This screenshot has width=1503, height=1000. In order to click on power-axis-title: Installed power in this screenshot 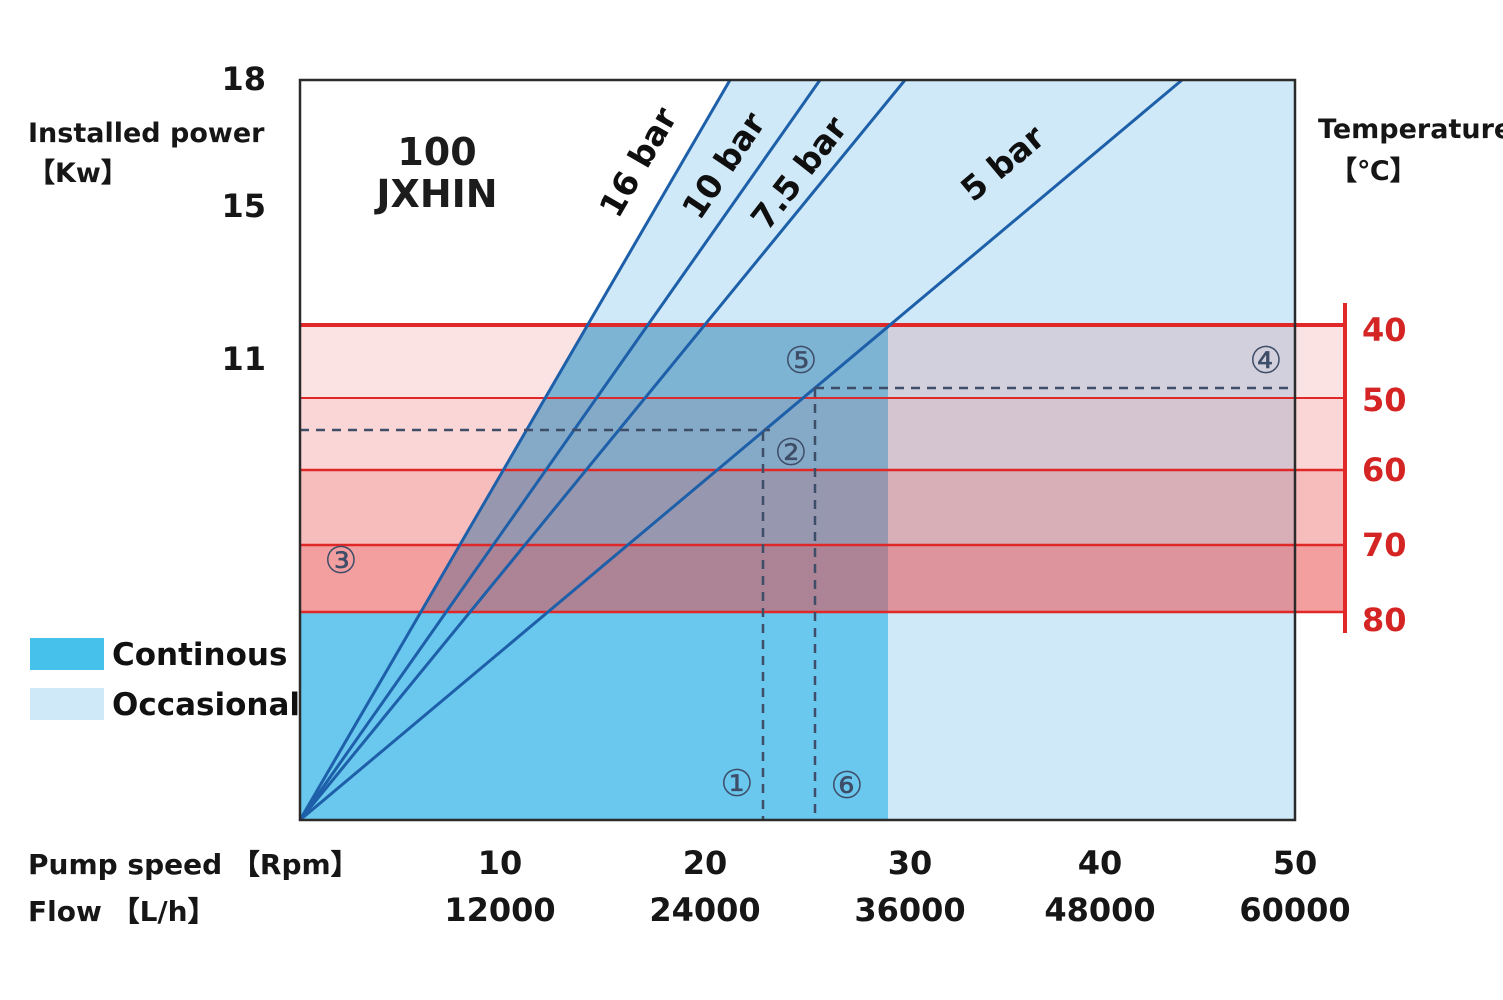, I will do `click(146, 133)`.